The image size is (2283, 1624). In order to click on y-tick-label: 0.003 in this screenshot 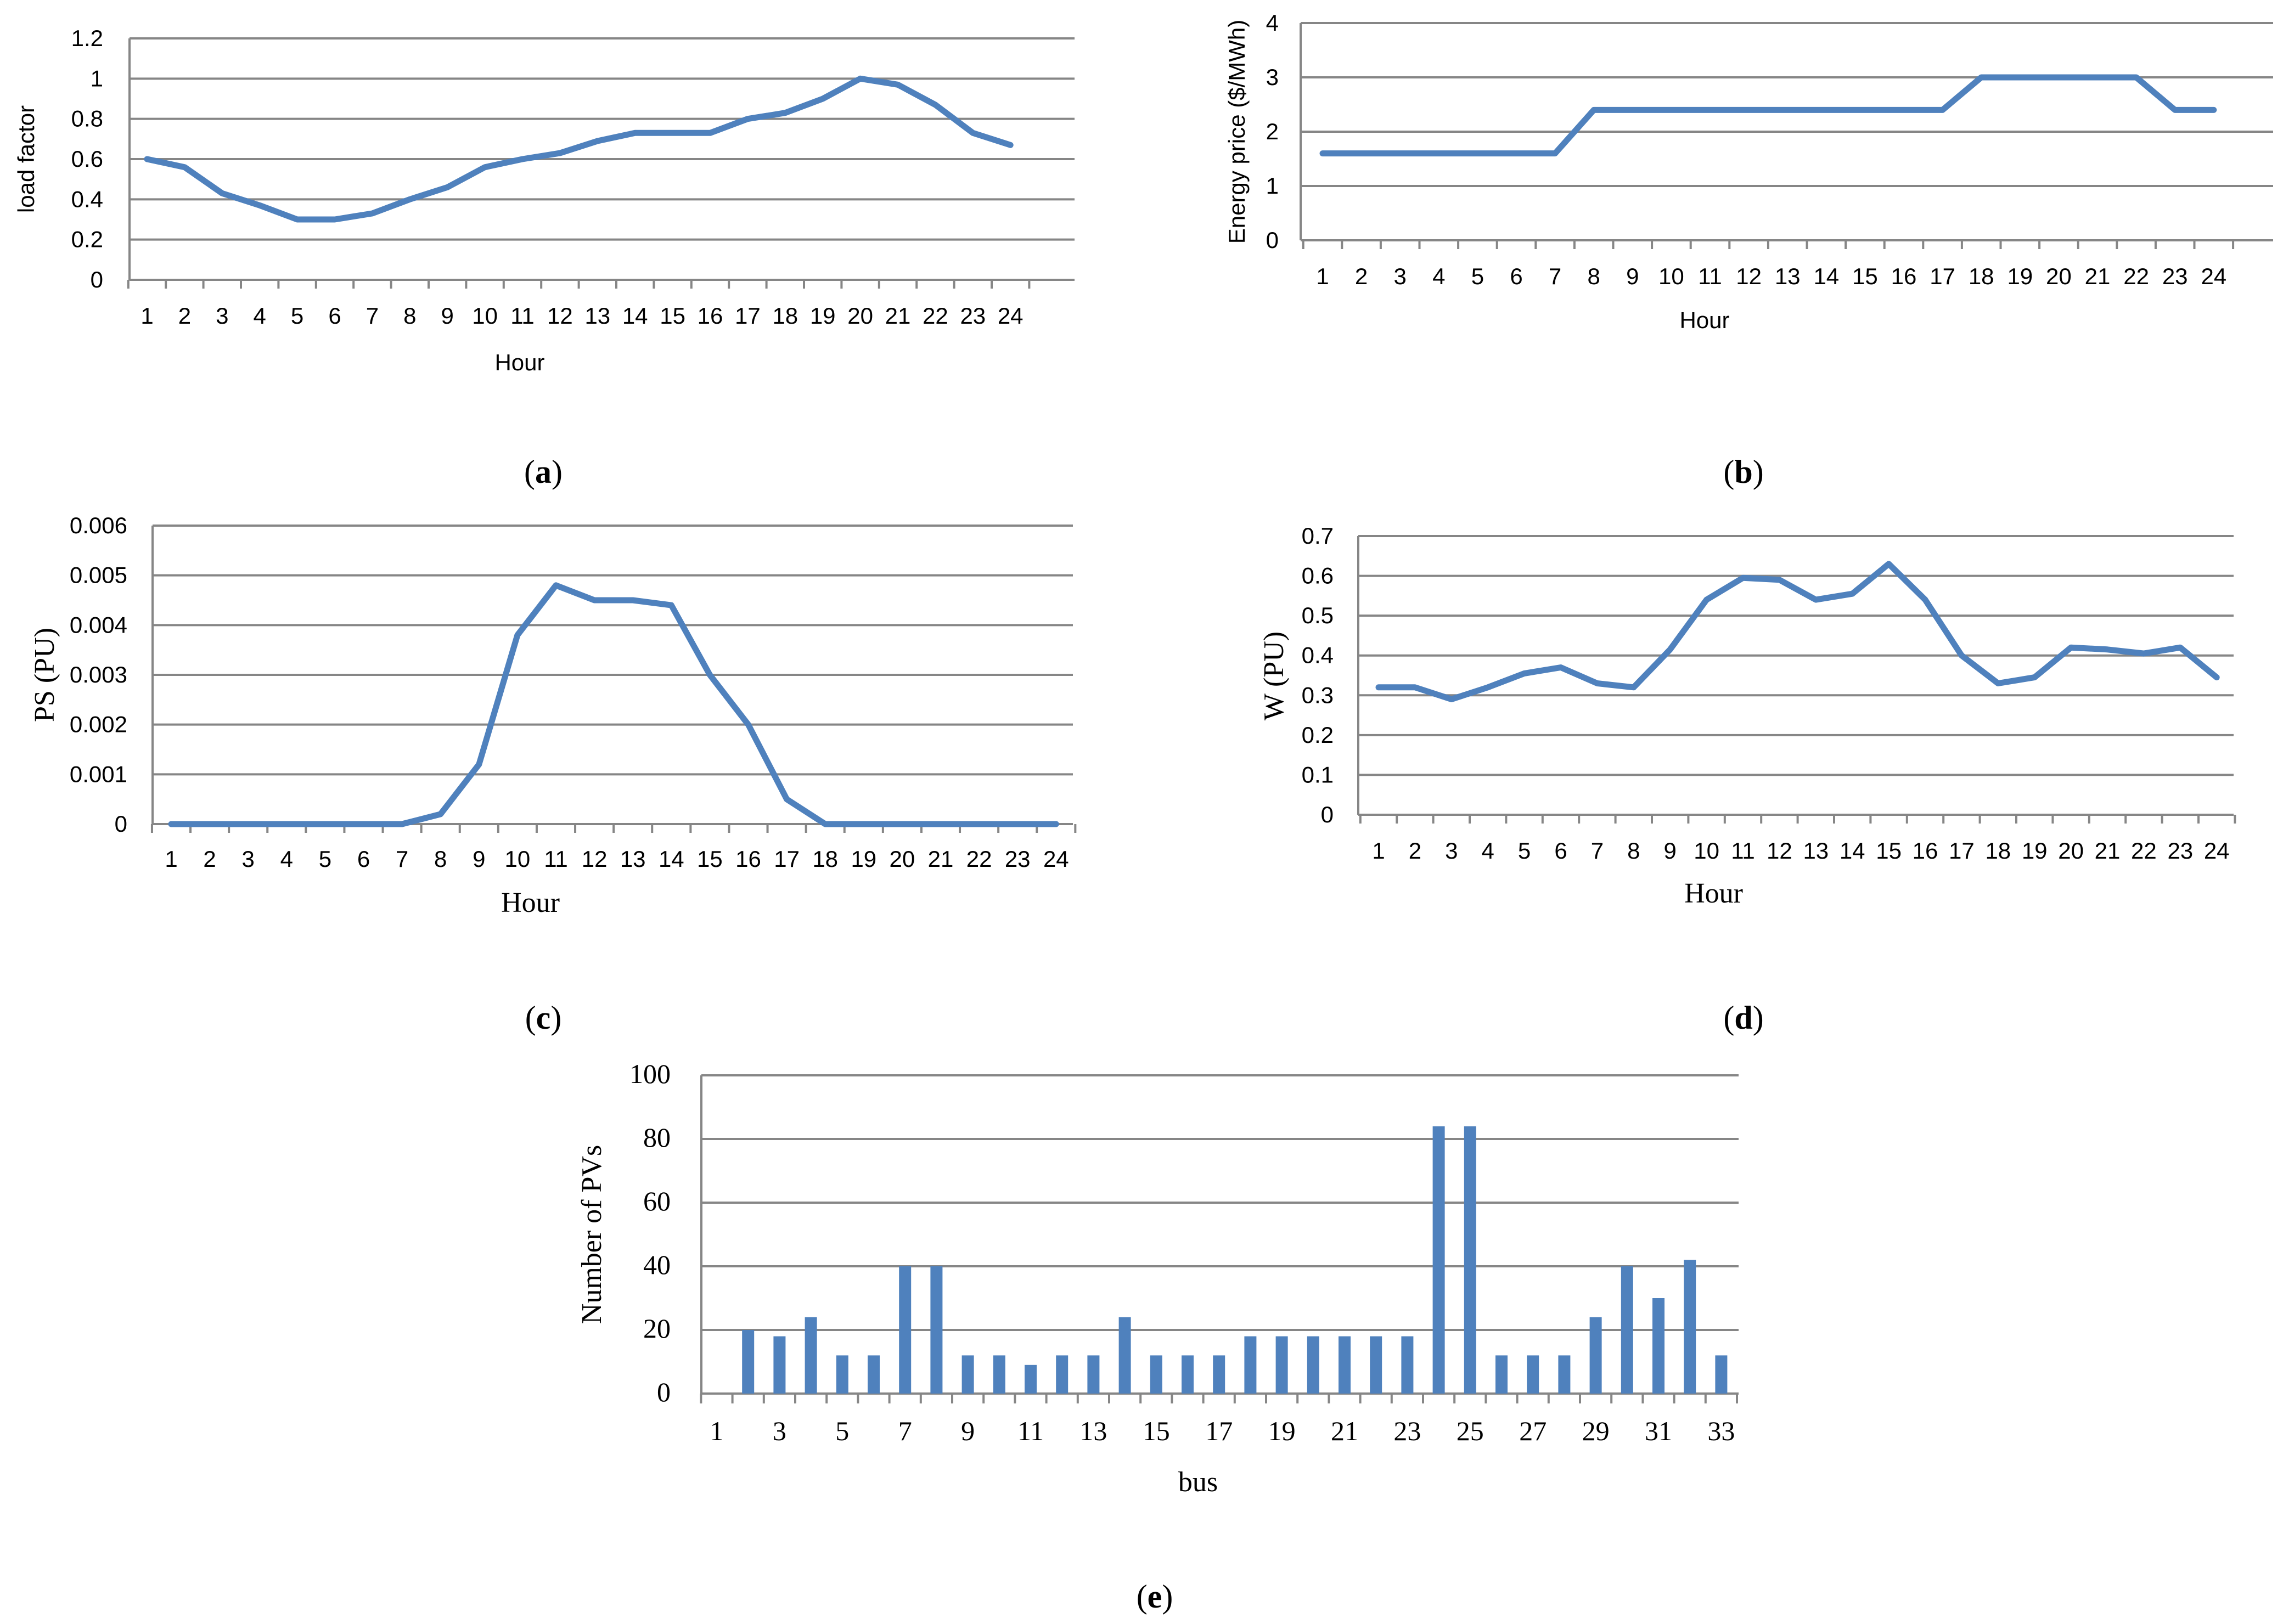, I will do `click(98, 674)`.